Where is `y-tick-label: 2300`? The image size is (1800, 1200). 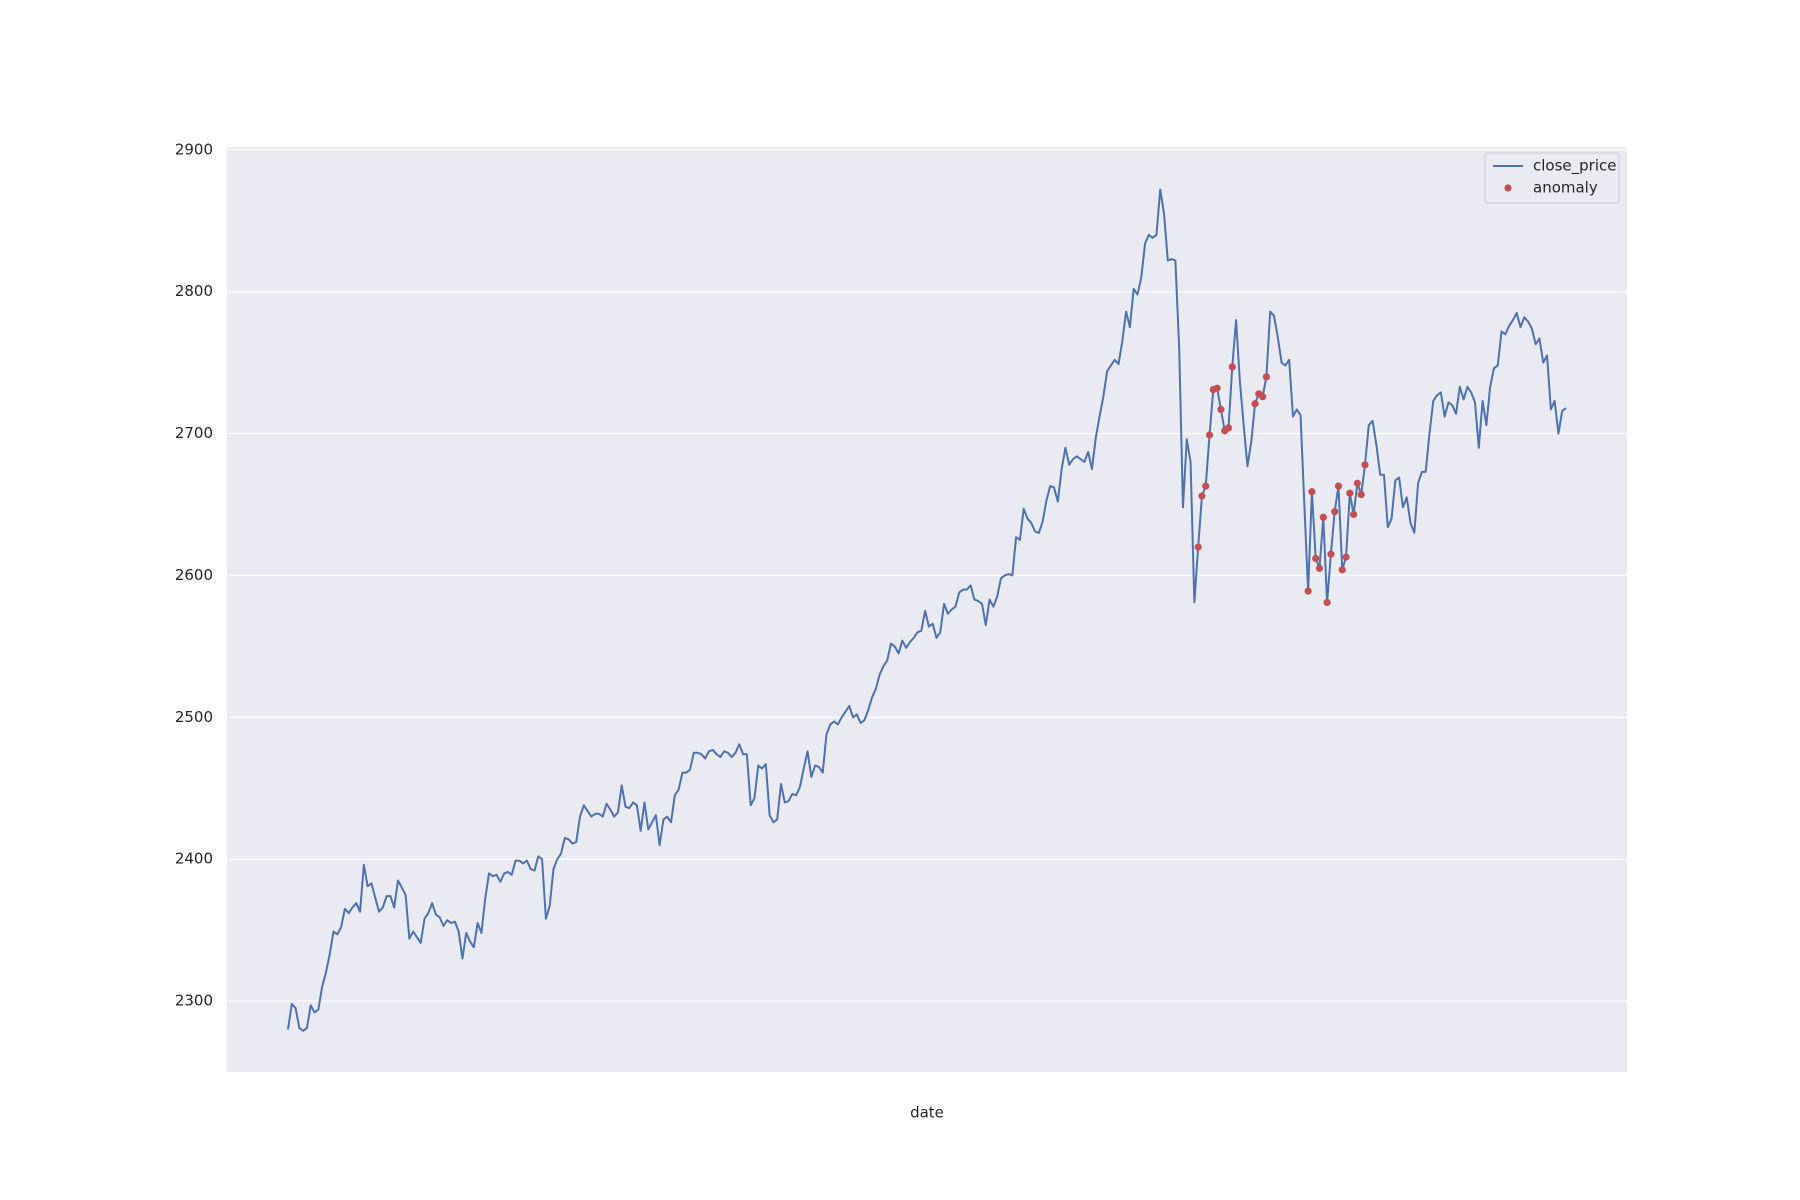 y-tick-label: 2300 is located at coordinates (194, 1001).